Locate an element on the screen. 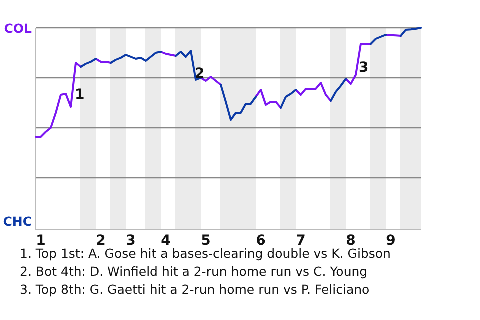 This screenshot has height=320, width=480. annotation: 3 is located at coordinates (364, 68).